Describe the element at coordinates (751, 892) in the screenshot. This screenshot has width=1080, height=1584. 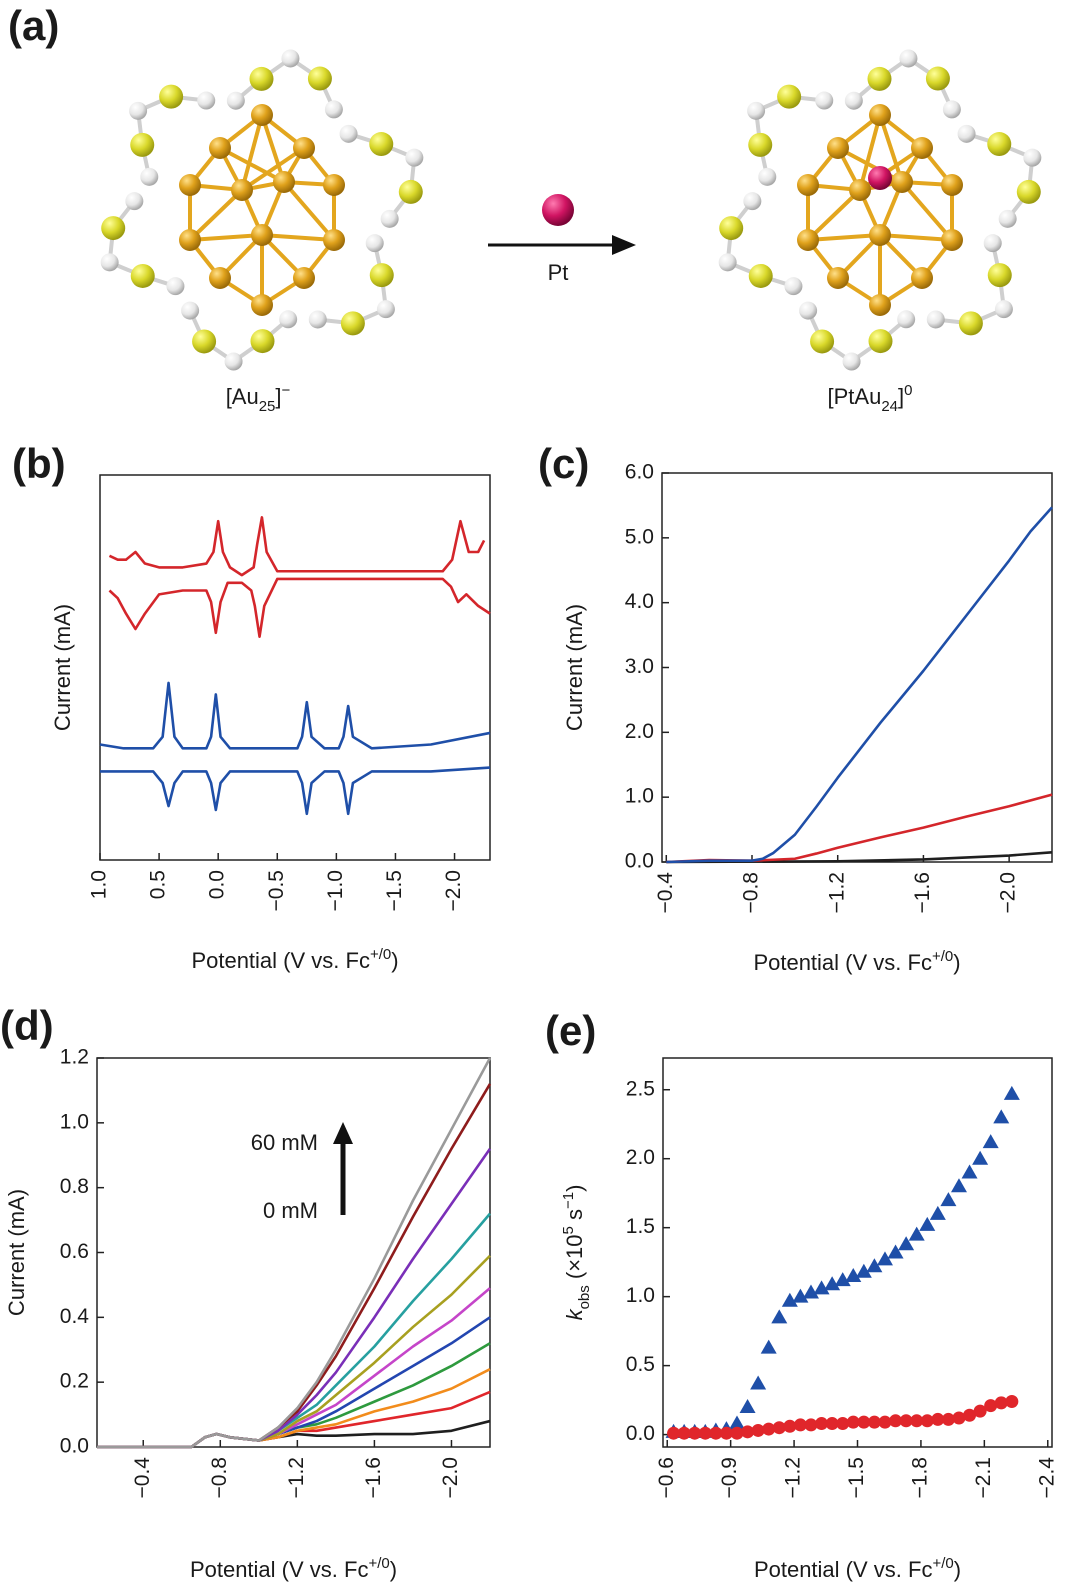
I see `x-tick-label: −0.8` at that location.